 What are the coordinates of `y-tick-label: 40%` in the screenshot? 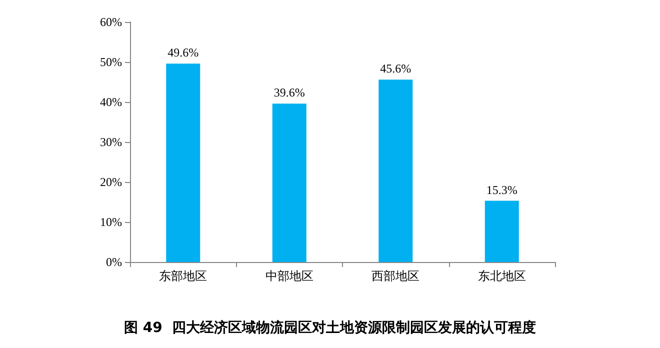 It's located at (111, 102).